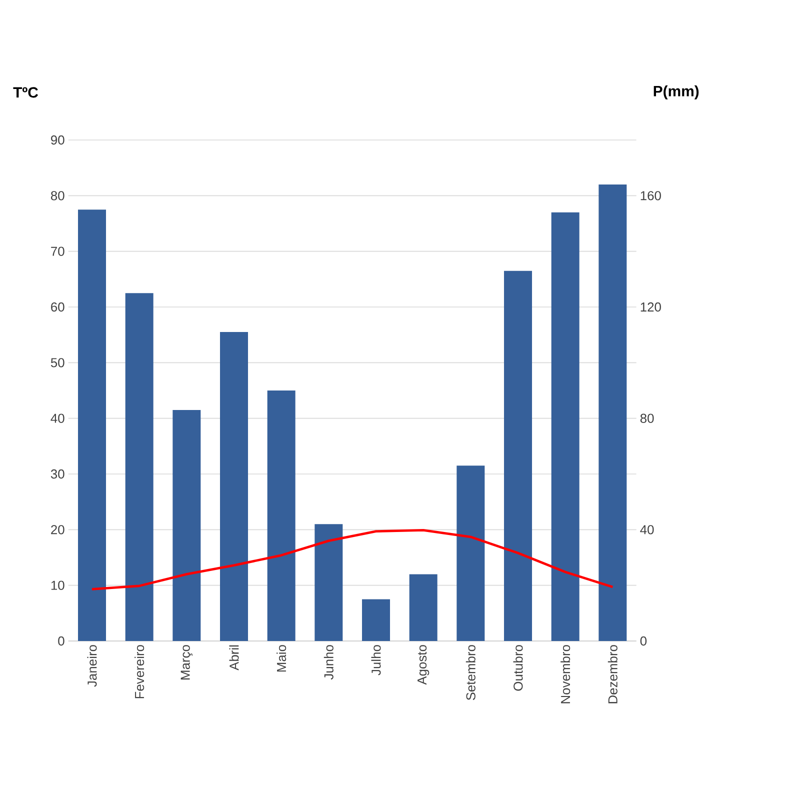 The image size is (787, 787). What do you see at coordinates (61, 641) in the screenshot?
I see `y-tick-label: 0` at bounding box center [61, 641].